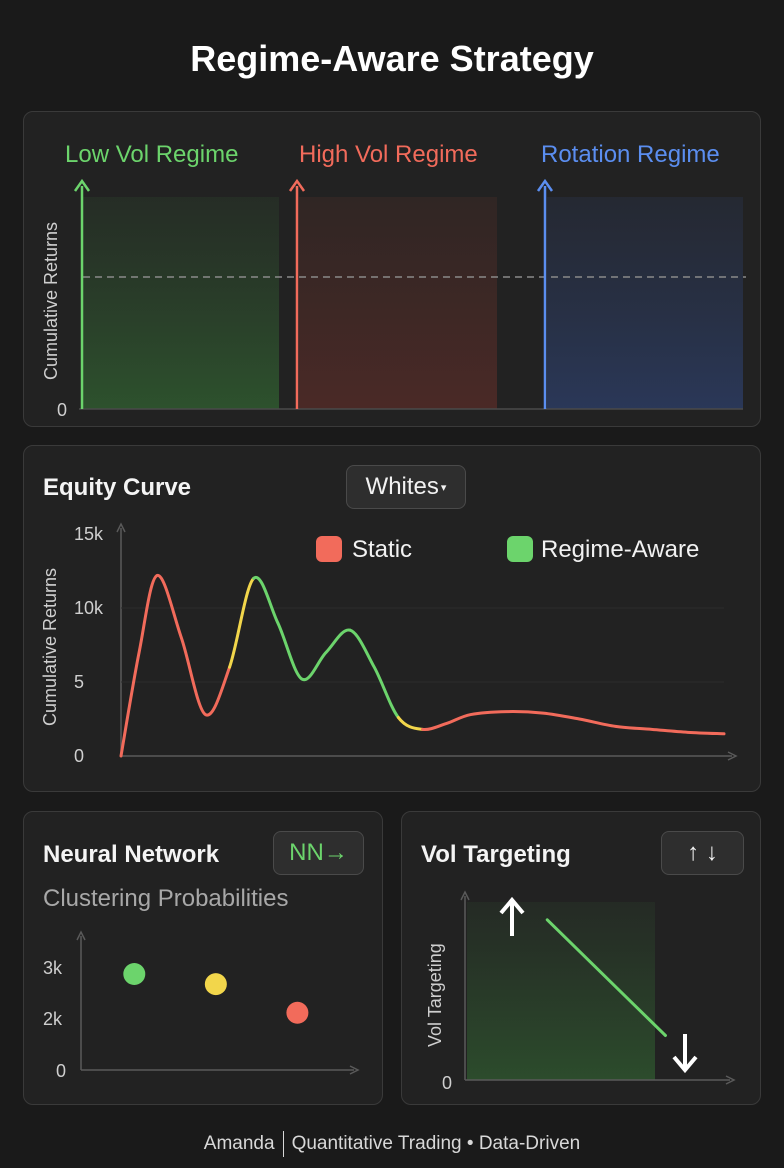  I want to click on footer-separator, so click(283, 1144).